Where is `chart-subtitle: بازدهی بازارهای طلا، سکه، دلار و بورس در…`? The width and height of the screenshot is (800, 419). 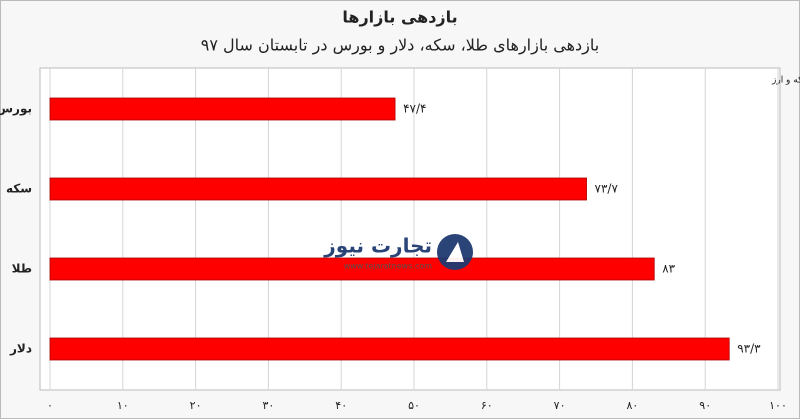 chart-subtitle: بازدهی بازارهای طلا، سکه، دلار و بورس در… is located at coordinates (400, 46).